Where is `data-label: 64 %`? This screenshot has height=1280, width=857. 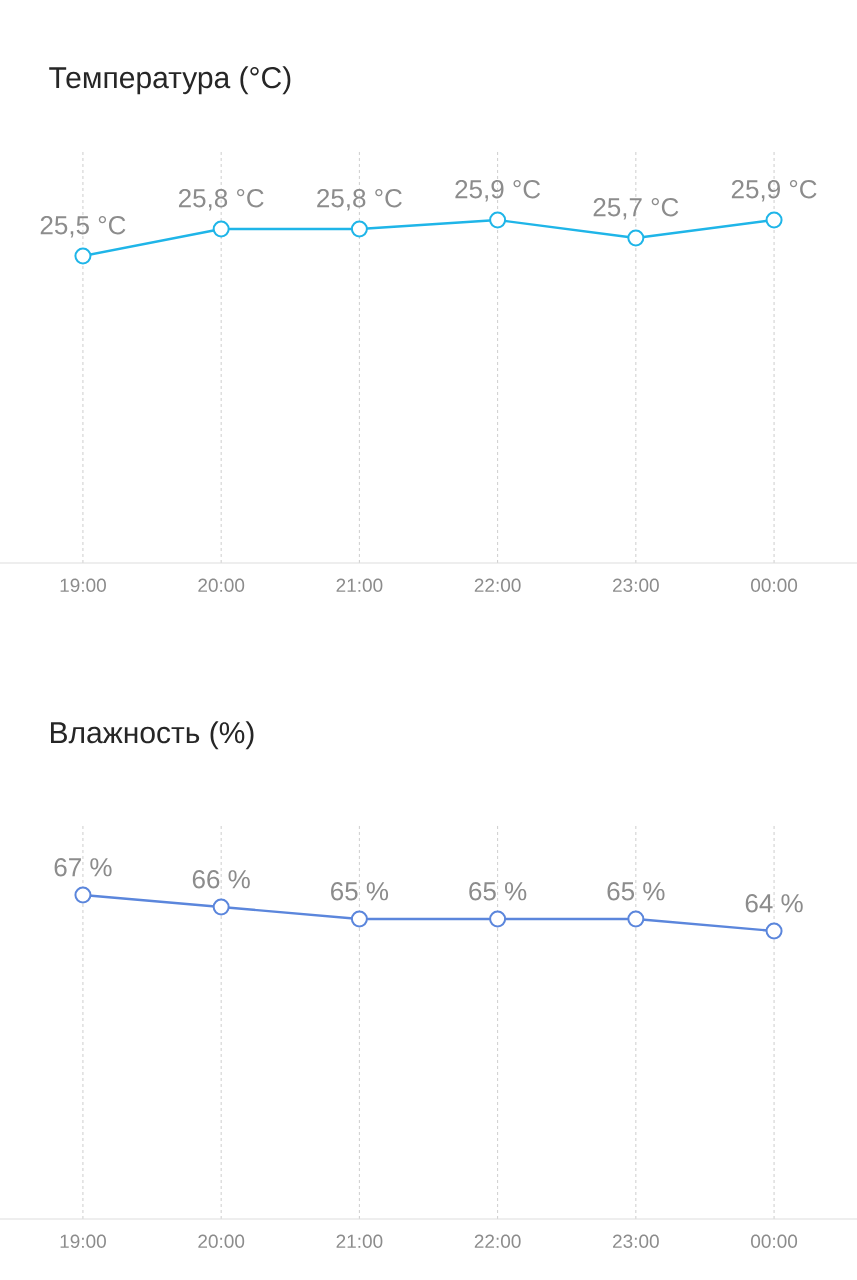 data-label: 64 % is located at coordinates (774, 903).